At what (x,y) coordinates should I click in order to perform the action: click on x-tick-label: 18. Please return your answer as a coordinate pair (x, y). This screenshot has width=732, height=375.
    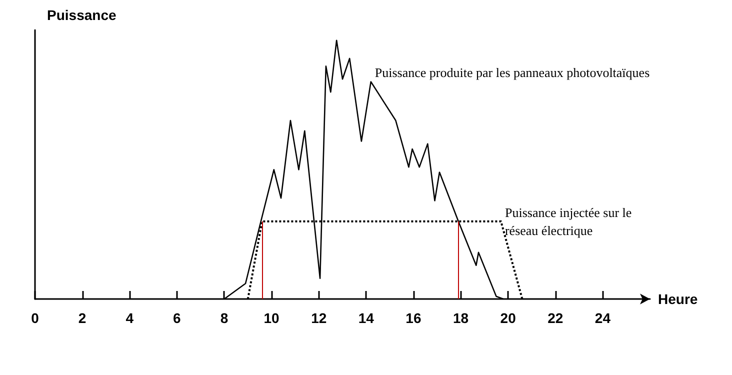
    Looking at the image, I should click on (460, 318).